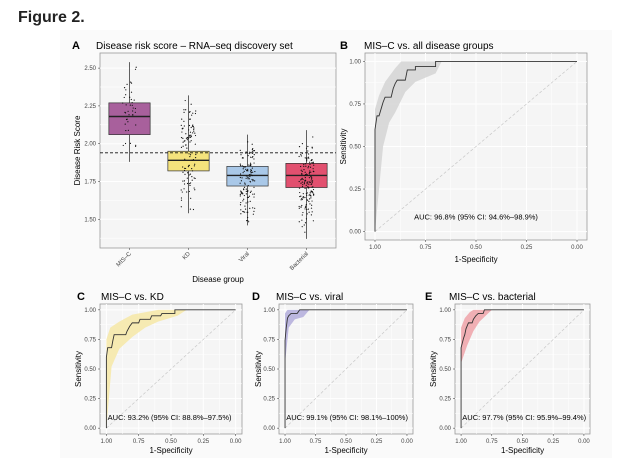  Describe the element at coordinates (256, 297) in the screenshot. I see `panel-letter: D` at that location.